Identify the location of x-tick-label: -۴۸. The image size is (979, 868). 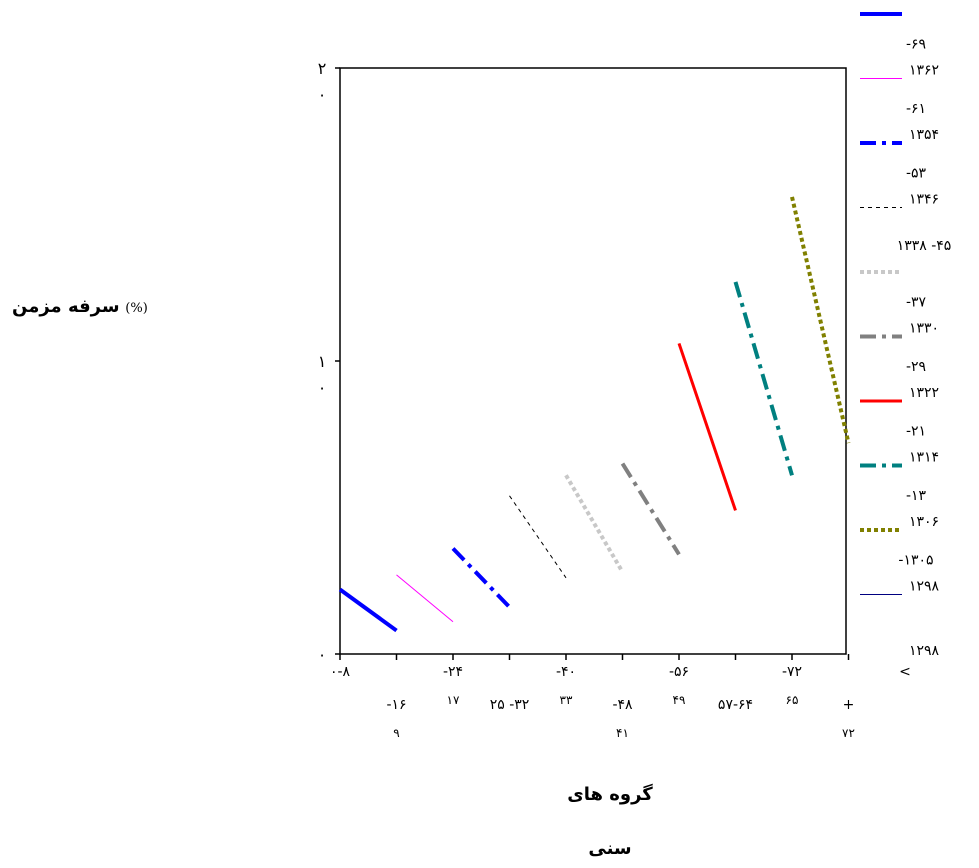
(622, 705).